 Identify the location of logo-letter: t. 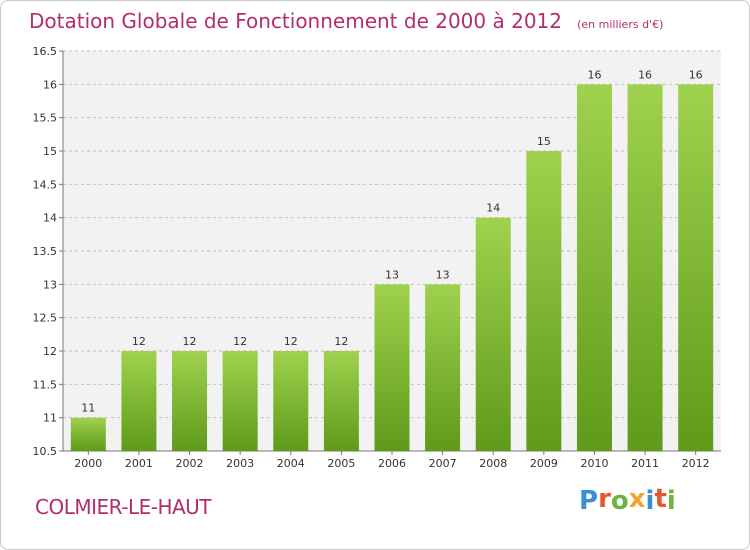
(660, 499).